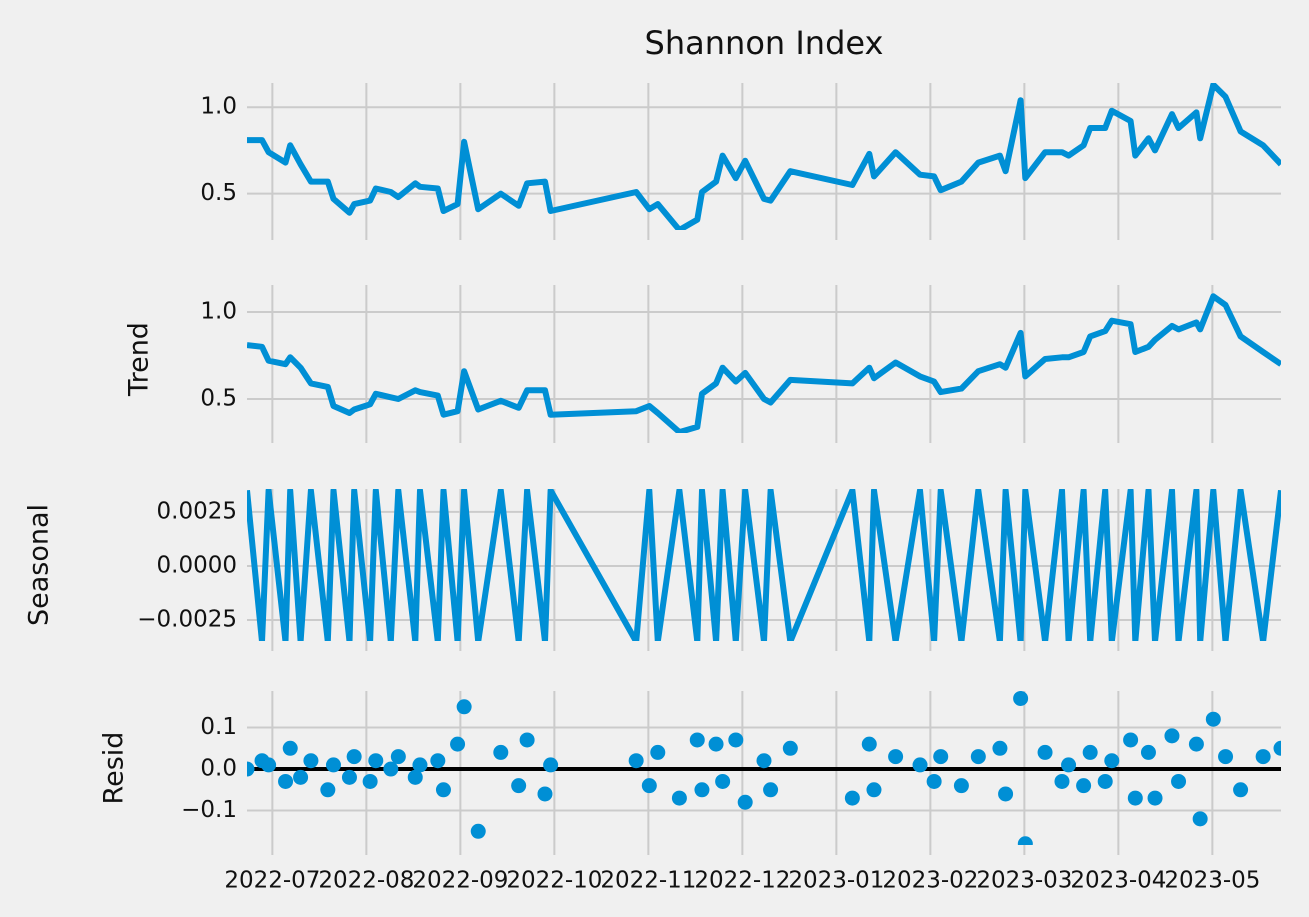 This screenshot has height=917, width=1309. Describe the element at coordinates (272, 881) in the screenshot. I see `x-tick-label: 2022-07` at that location.